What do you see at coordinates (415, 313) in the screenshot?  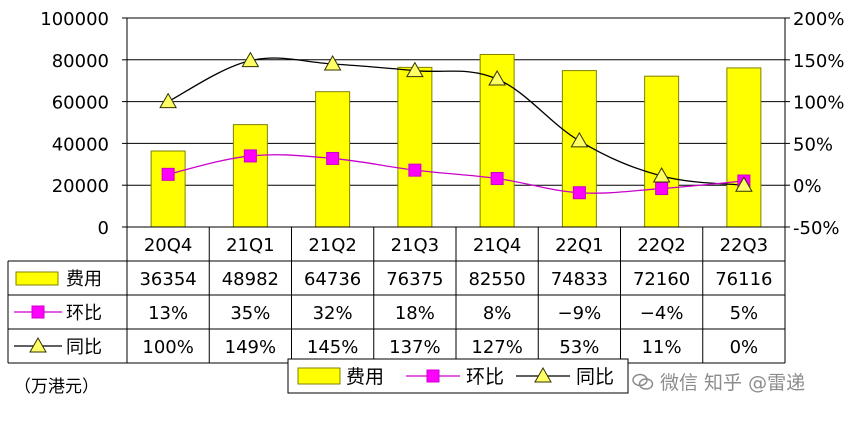 I see `table-cell: 18%` at bounding box center [415, 313].